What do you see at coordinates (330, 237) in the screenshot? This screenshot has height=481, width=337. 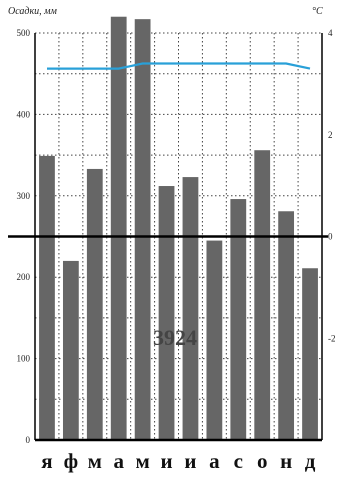 I see `right-tick-label: 0` at bounding box center [330, 237].